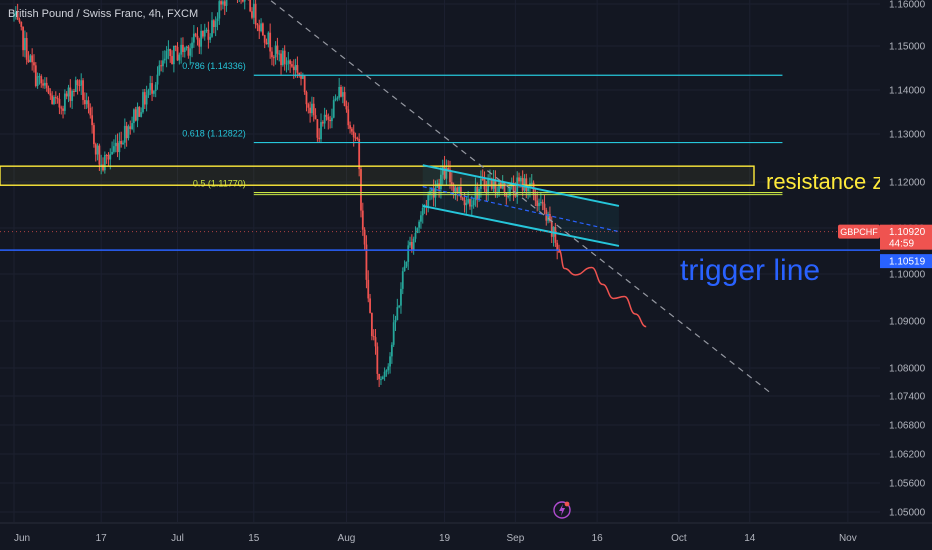  What do you see at coordinates (602, 288) in the screenshot?
I see `forecast-path` at bounding box center [602, 288].